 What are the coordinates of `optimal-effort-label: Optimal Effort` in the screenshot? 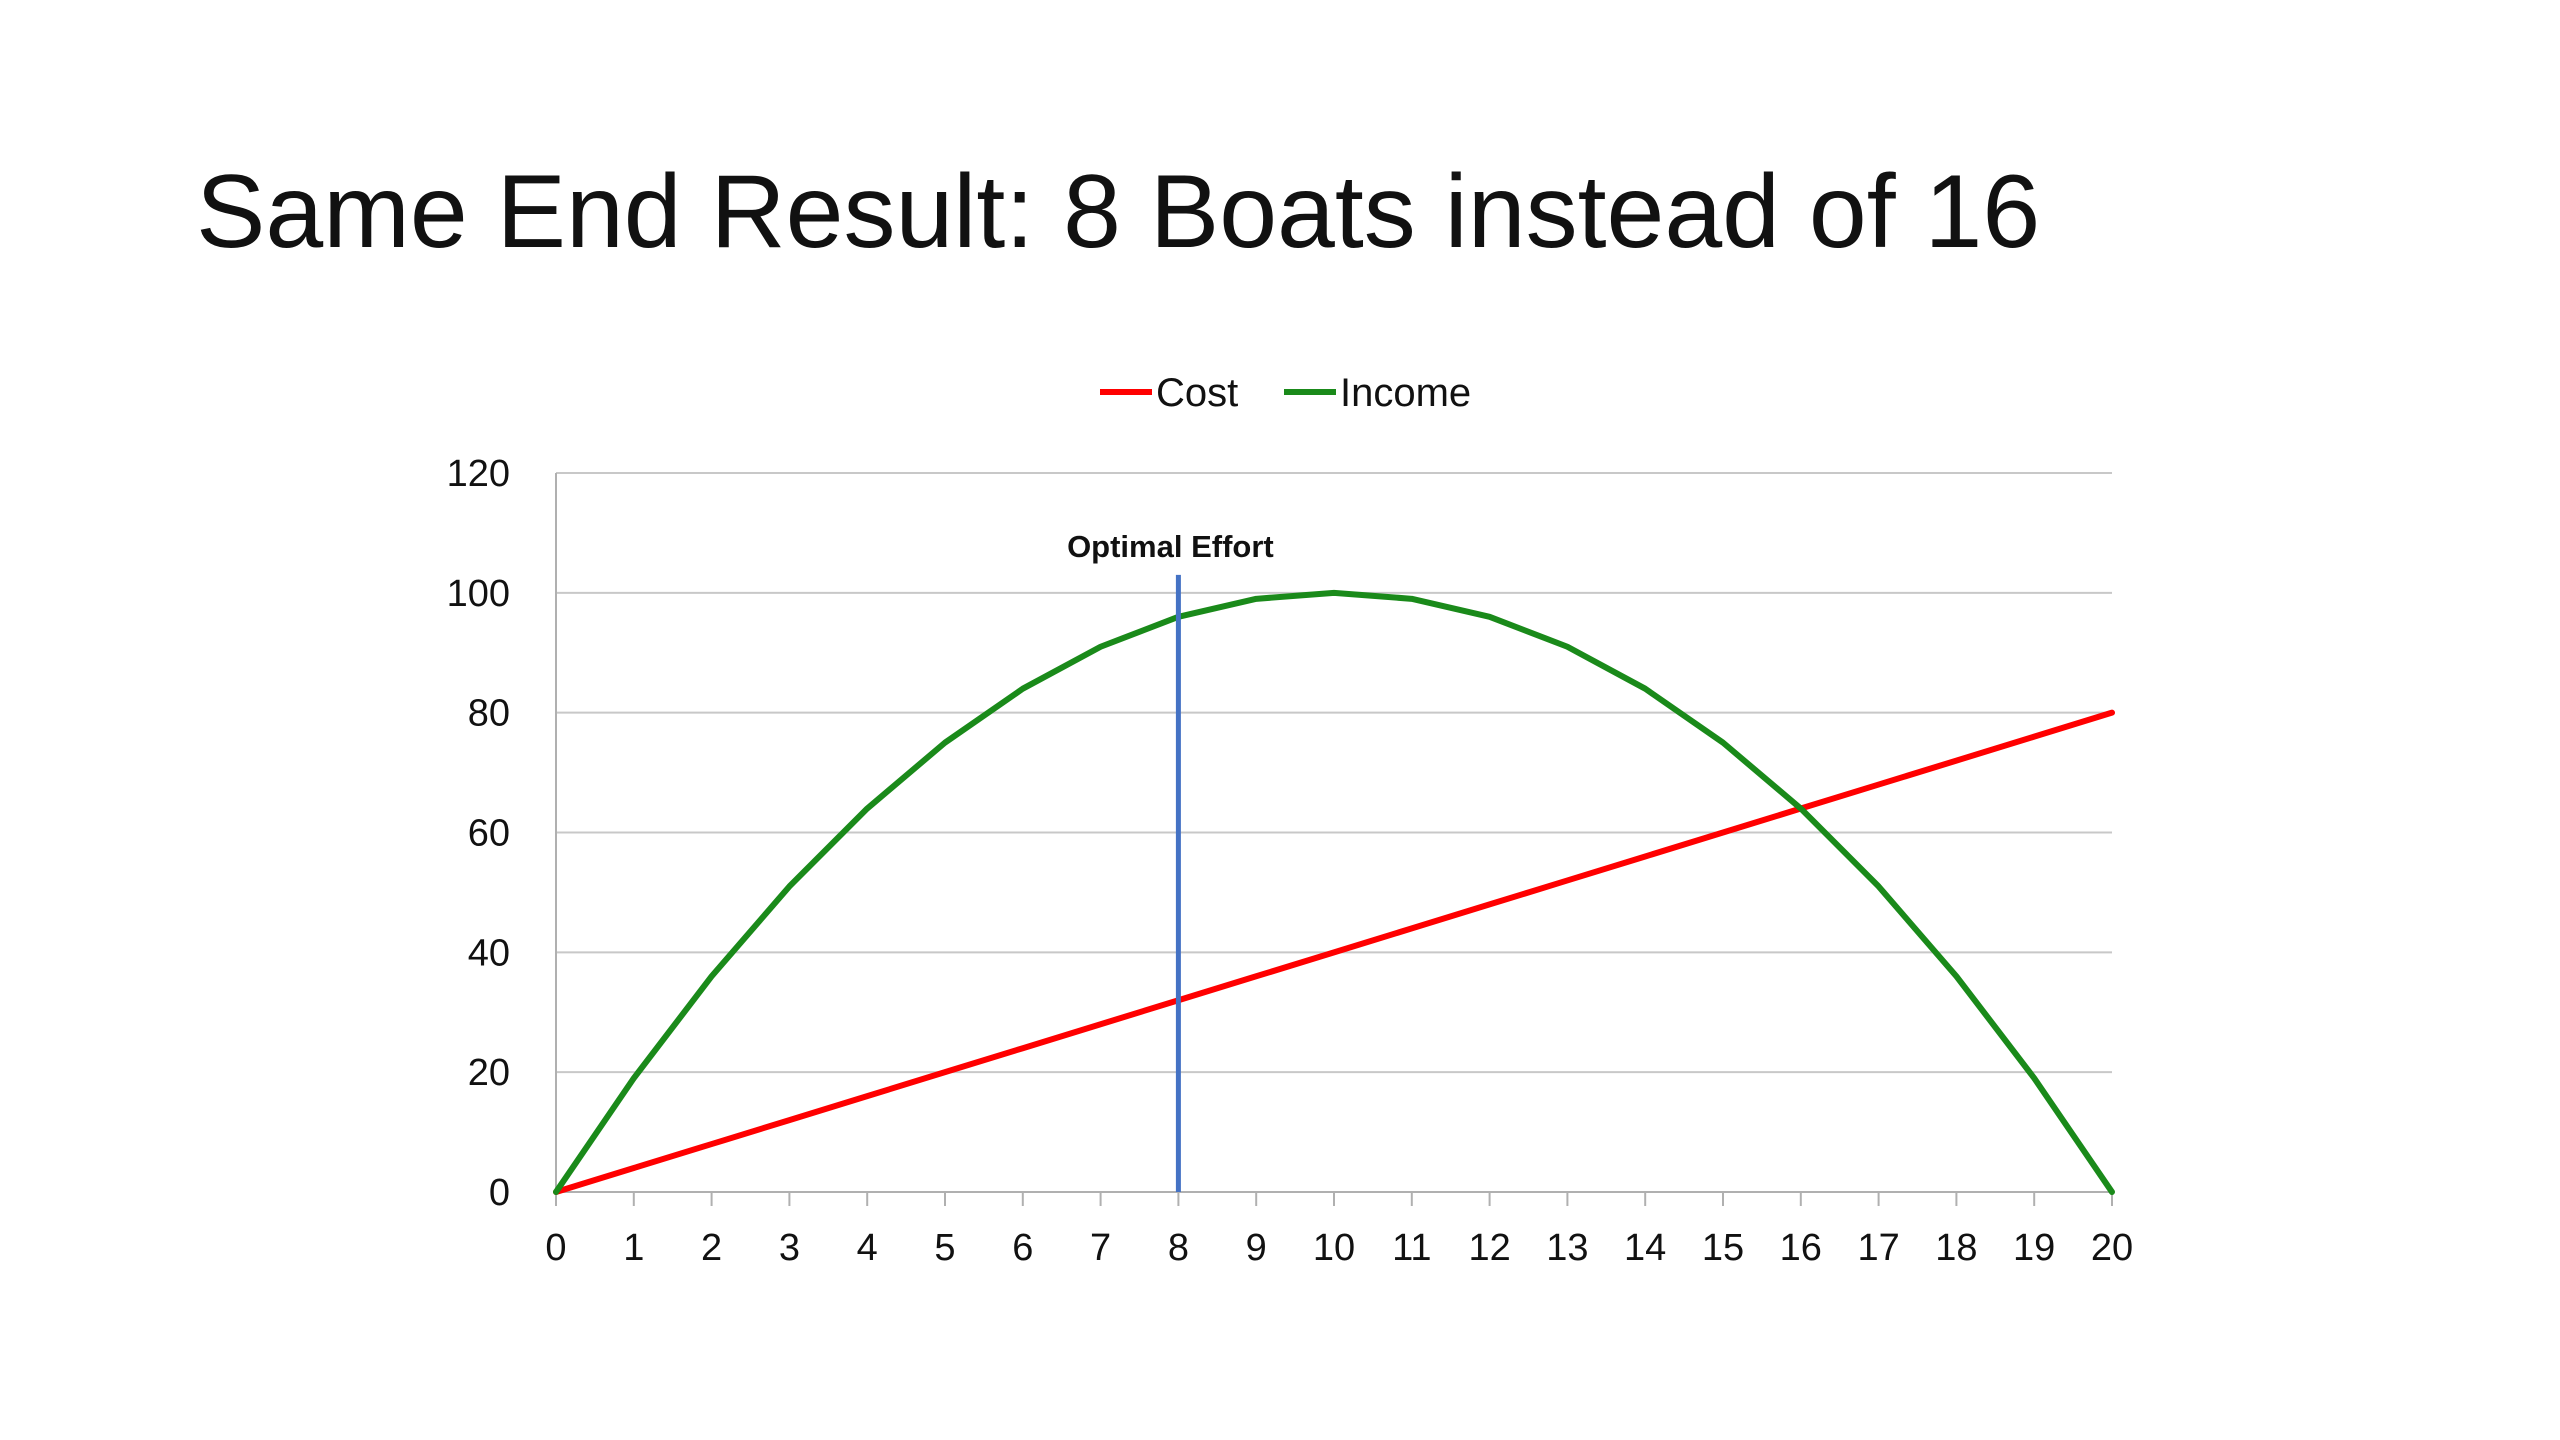 It's located at (1170, 546).